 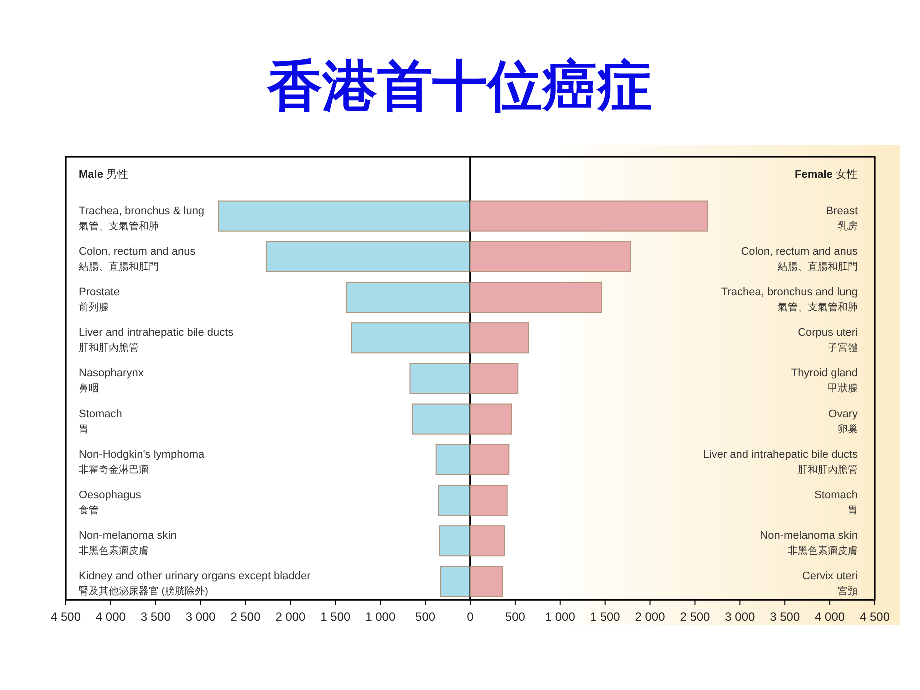 I want to click on y-tick-label: Ovary 卵巢, so click(x=843, y=422).